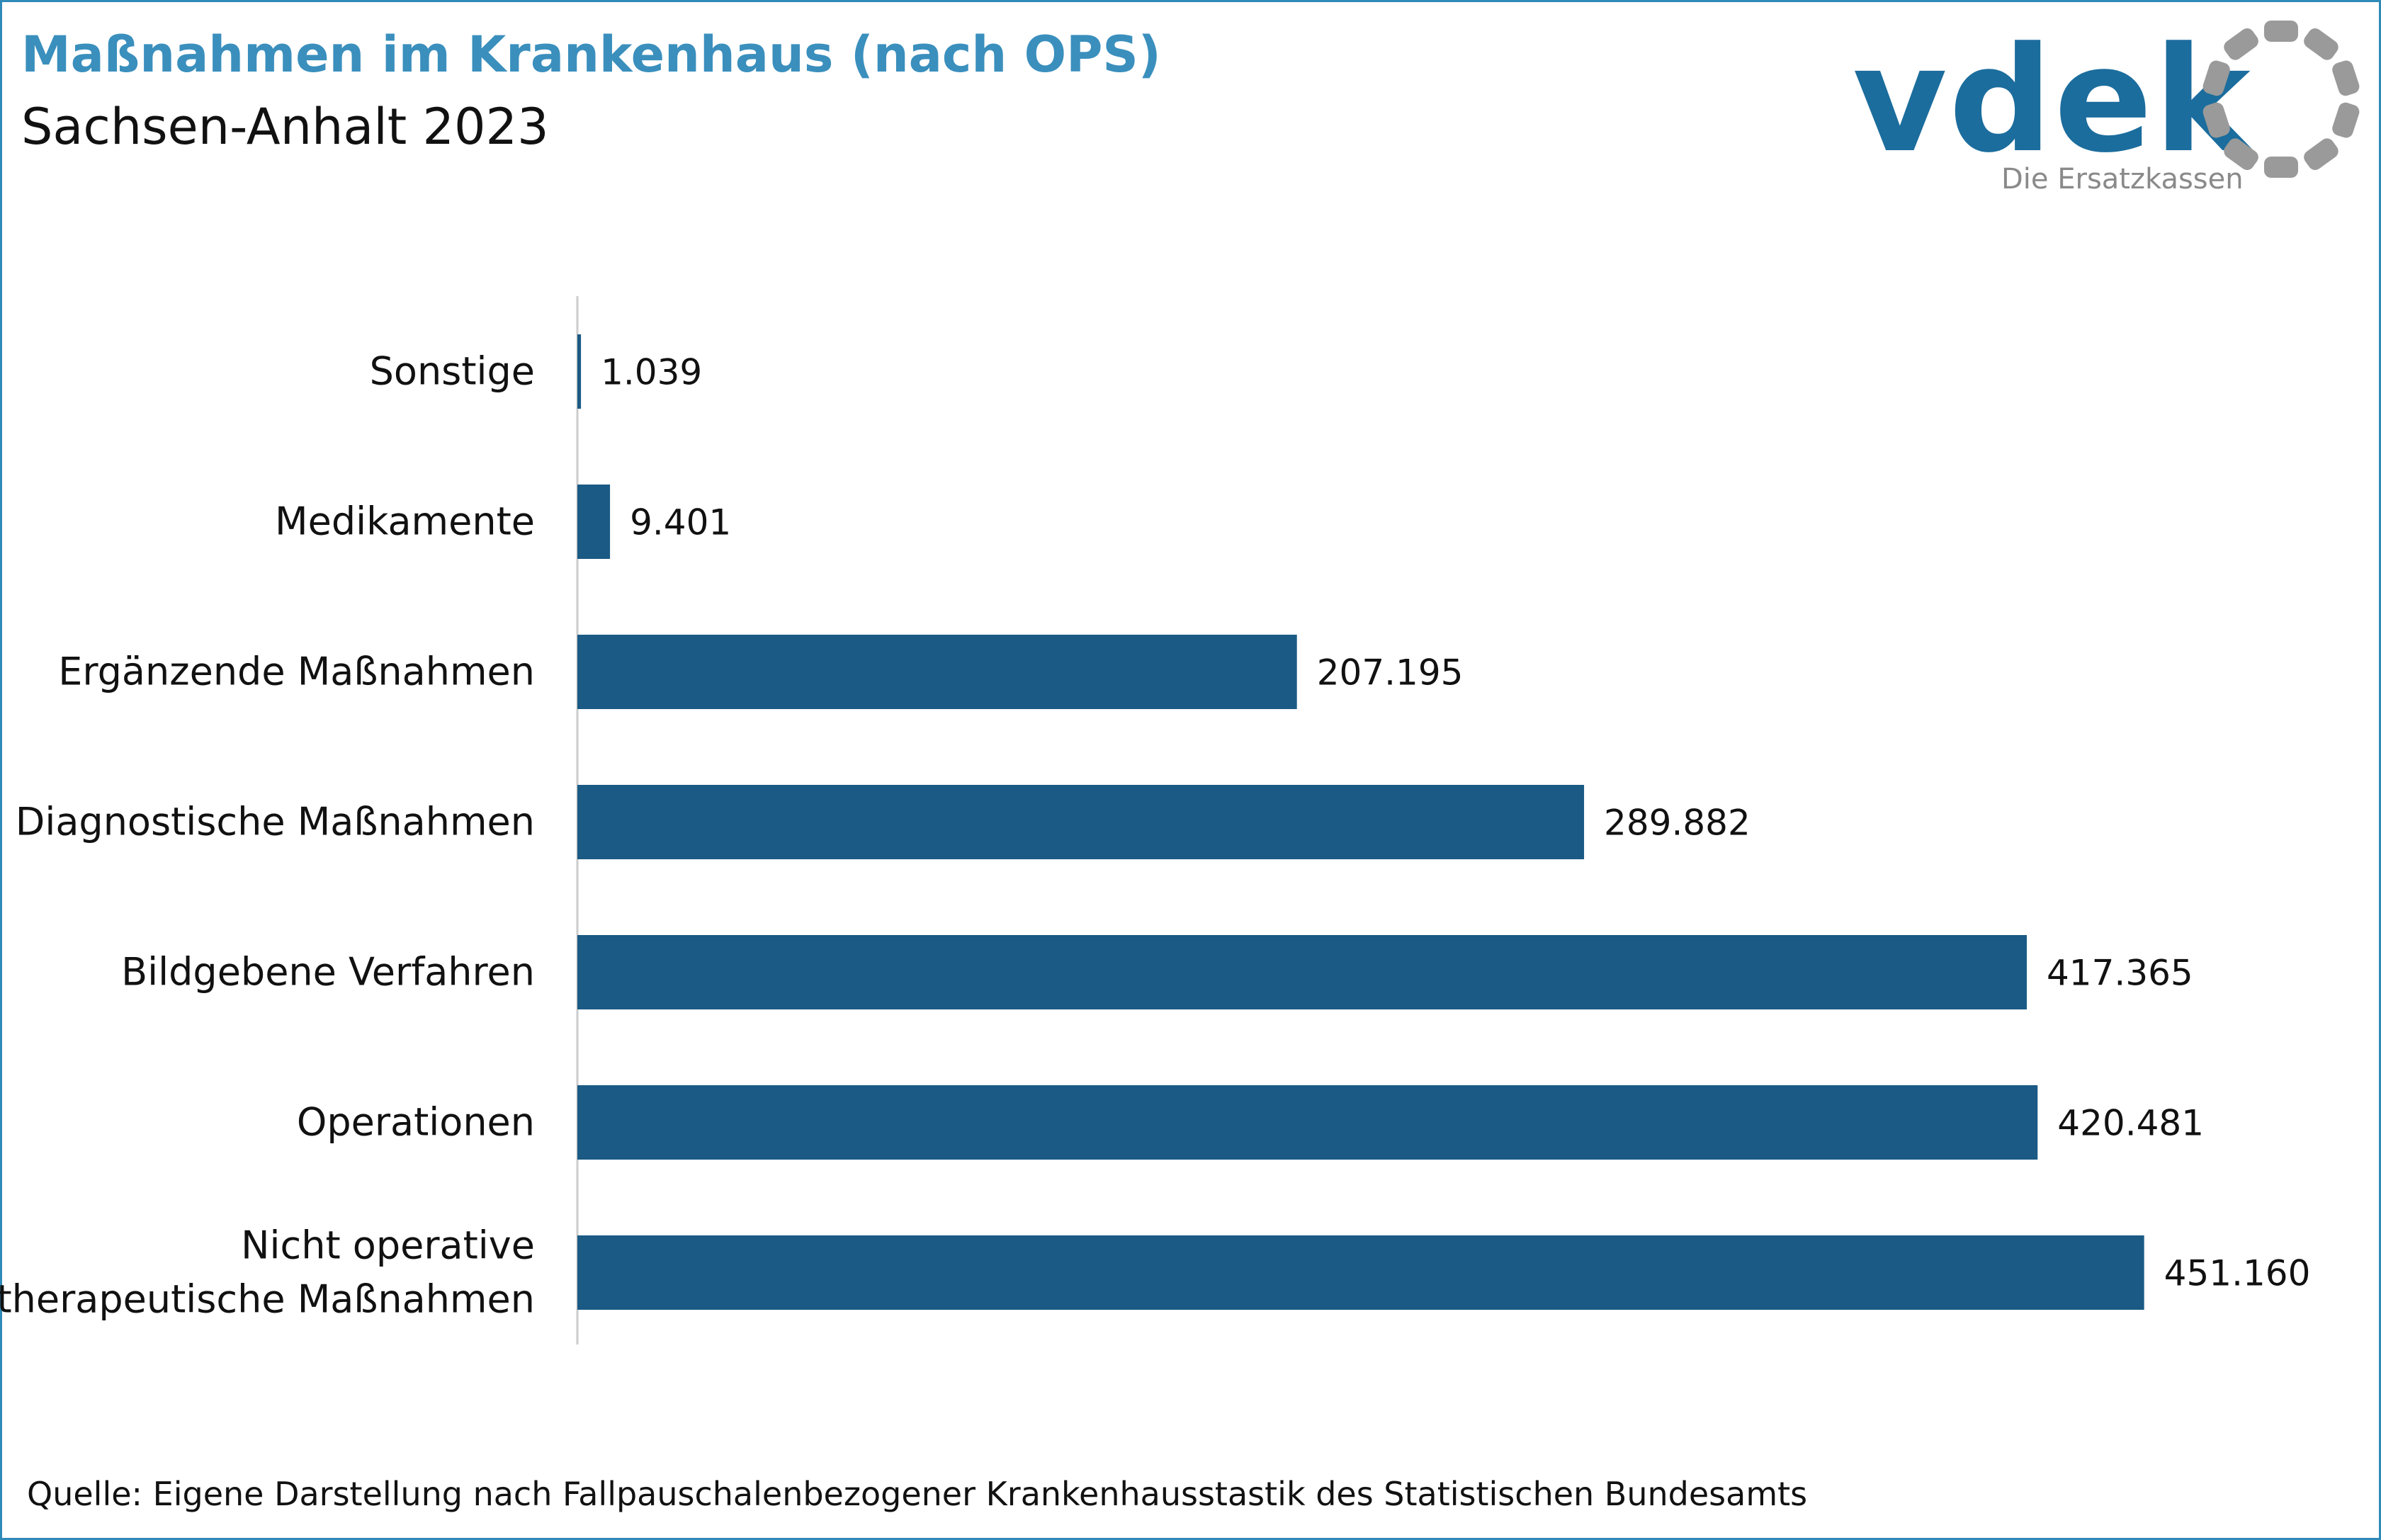  What do you see at coordinates (1390, 672) in the screenshot?
I see `data-label: 207.195` at bounding box center [1390, 672].